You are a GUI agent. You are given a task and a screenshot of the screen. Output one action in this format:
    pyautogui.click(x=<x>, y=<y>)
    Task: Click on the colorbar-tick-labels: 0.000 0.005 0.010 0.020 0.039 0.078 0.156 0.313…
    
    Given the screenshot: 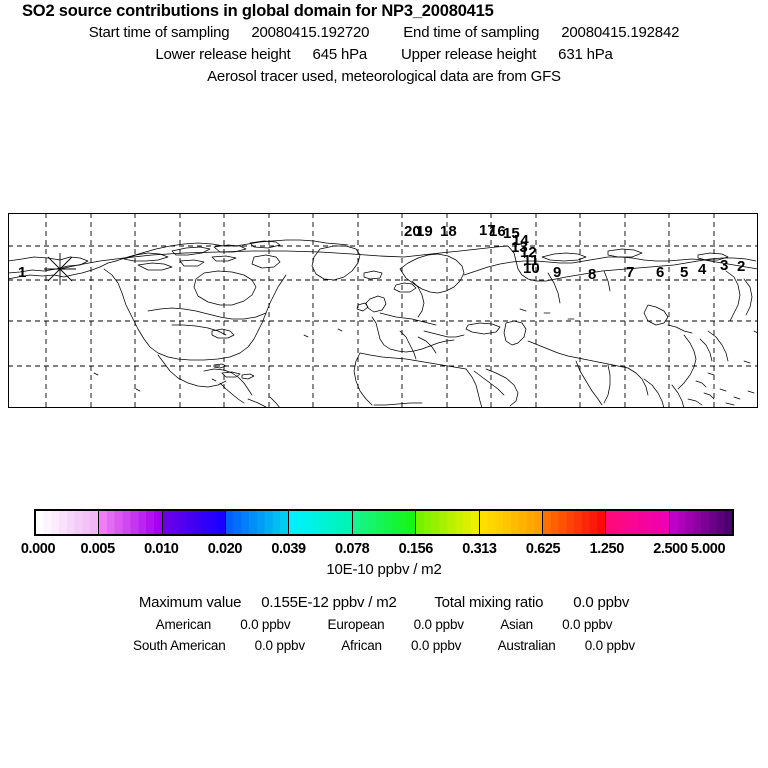 What is the action you would take?
    pyautogui.click(x=384, y=550)
    